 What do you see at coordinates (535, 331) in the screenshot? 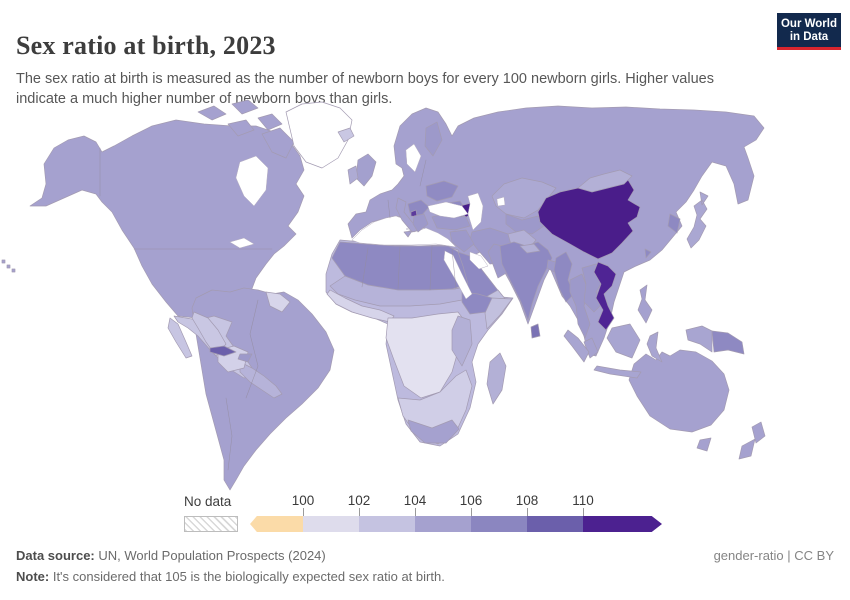
I see `country-sri-lanka` at bounding box center [535, 331].